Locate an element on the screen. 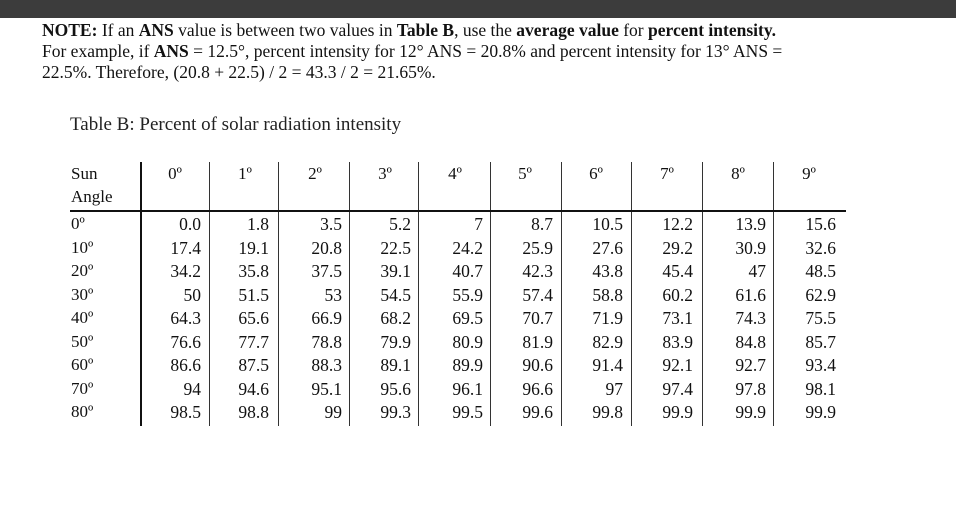 Image resolution: width=956 pixels, height=515 pixels. table-cell: 94 is located at coordinates (192, 388).